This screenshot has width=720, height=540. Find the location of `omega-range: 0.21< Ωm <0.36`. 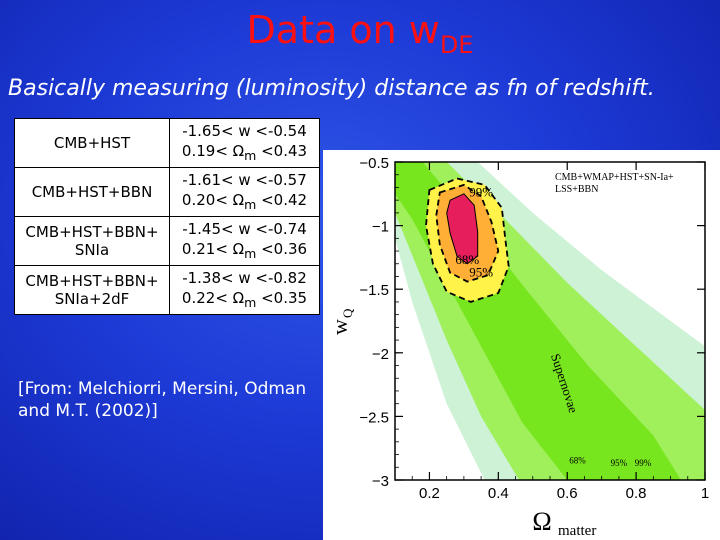

omega-range: 0.21< Ωm <0.36 is located at coordinates (244, 250).